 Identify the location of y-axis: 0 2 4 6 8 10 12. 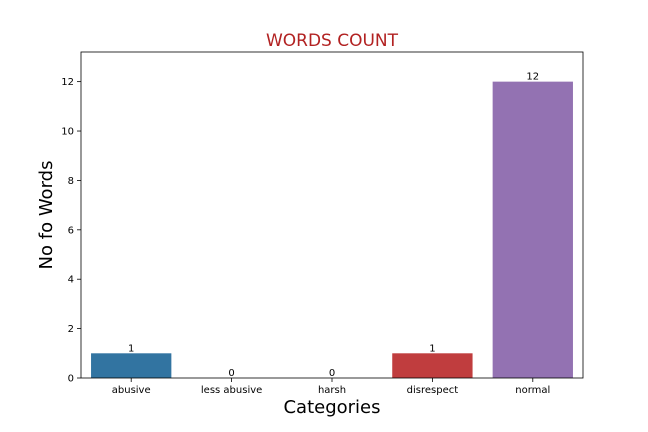
(71, 231).